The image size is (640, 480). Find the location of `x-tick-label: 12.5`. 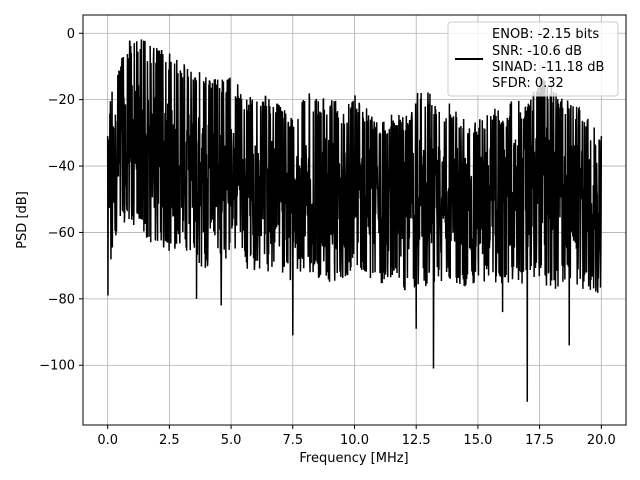

x-tick-label: 12.5 is located at coordinates (416, 440).